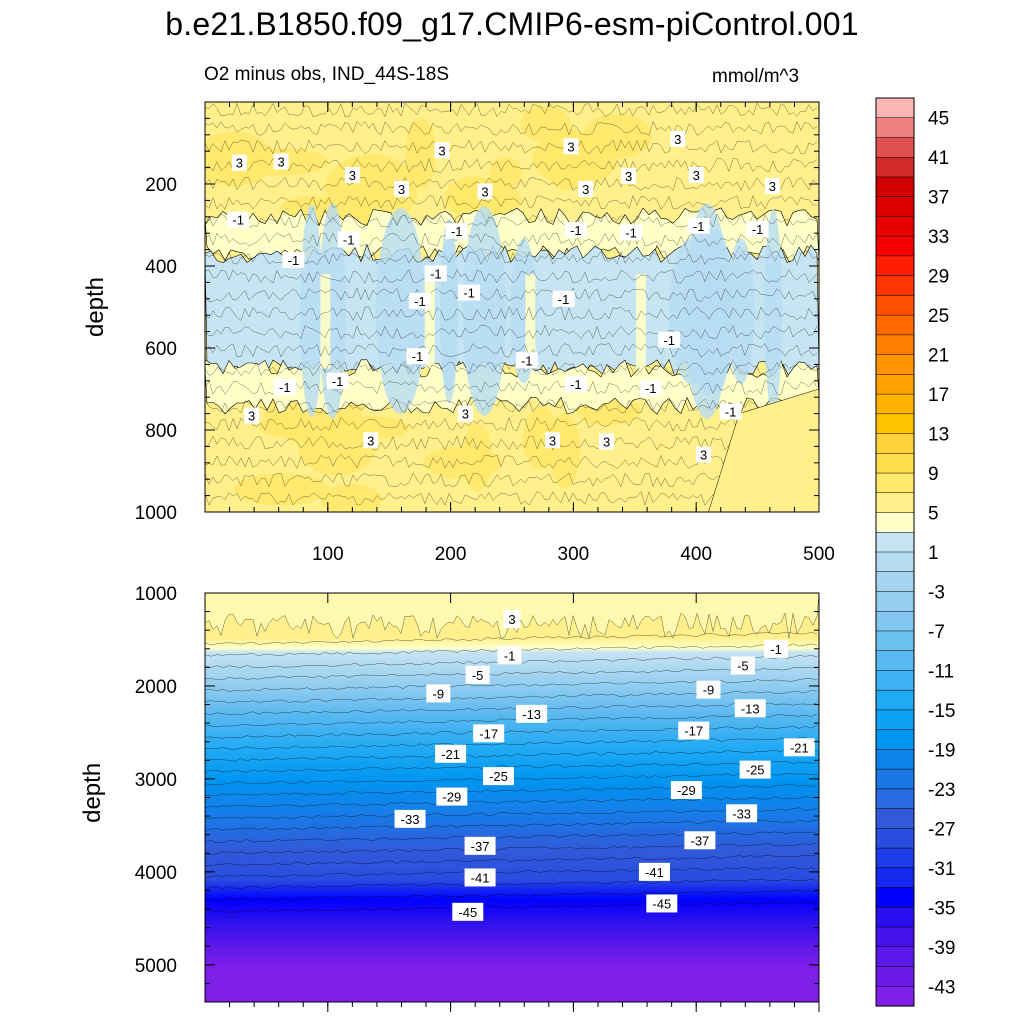 This screenshot has width=1024, height=1024. I want to click on contour-label-text: -41, so click(480, 877).